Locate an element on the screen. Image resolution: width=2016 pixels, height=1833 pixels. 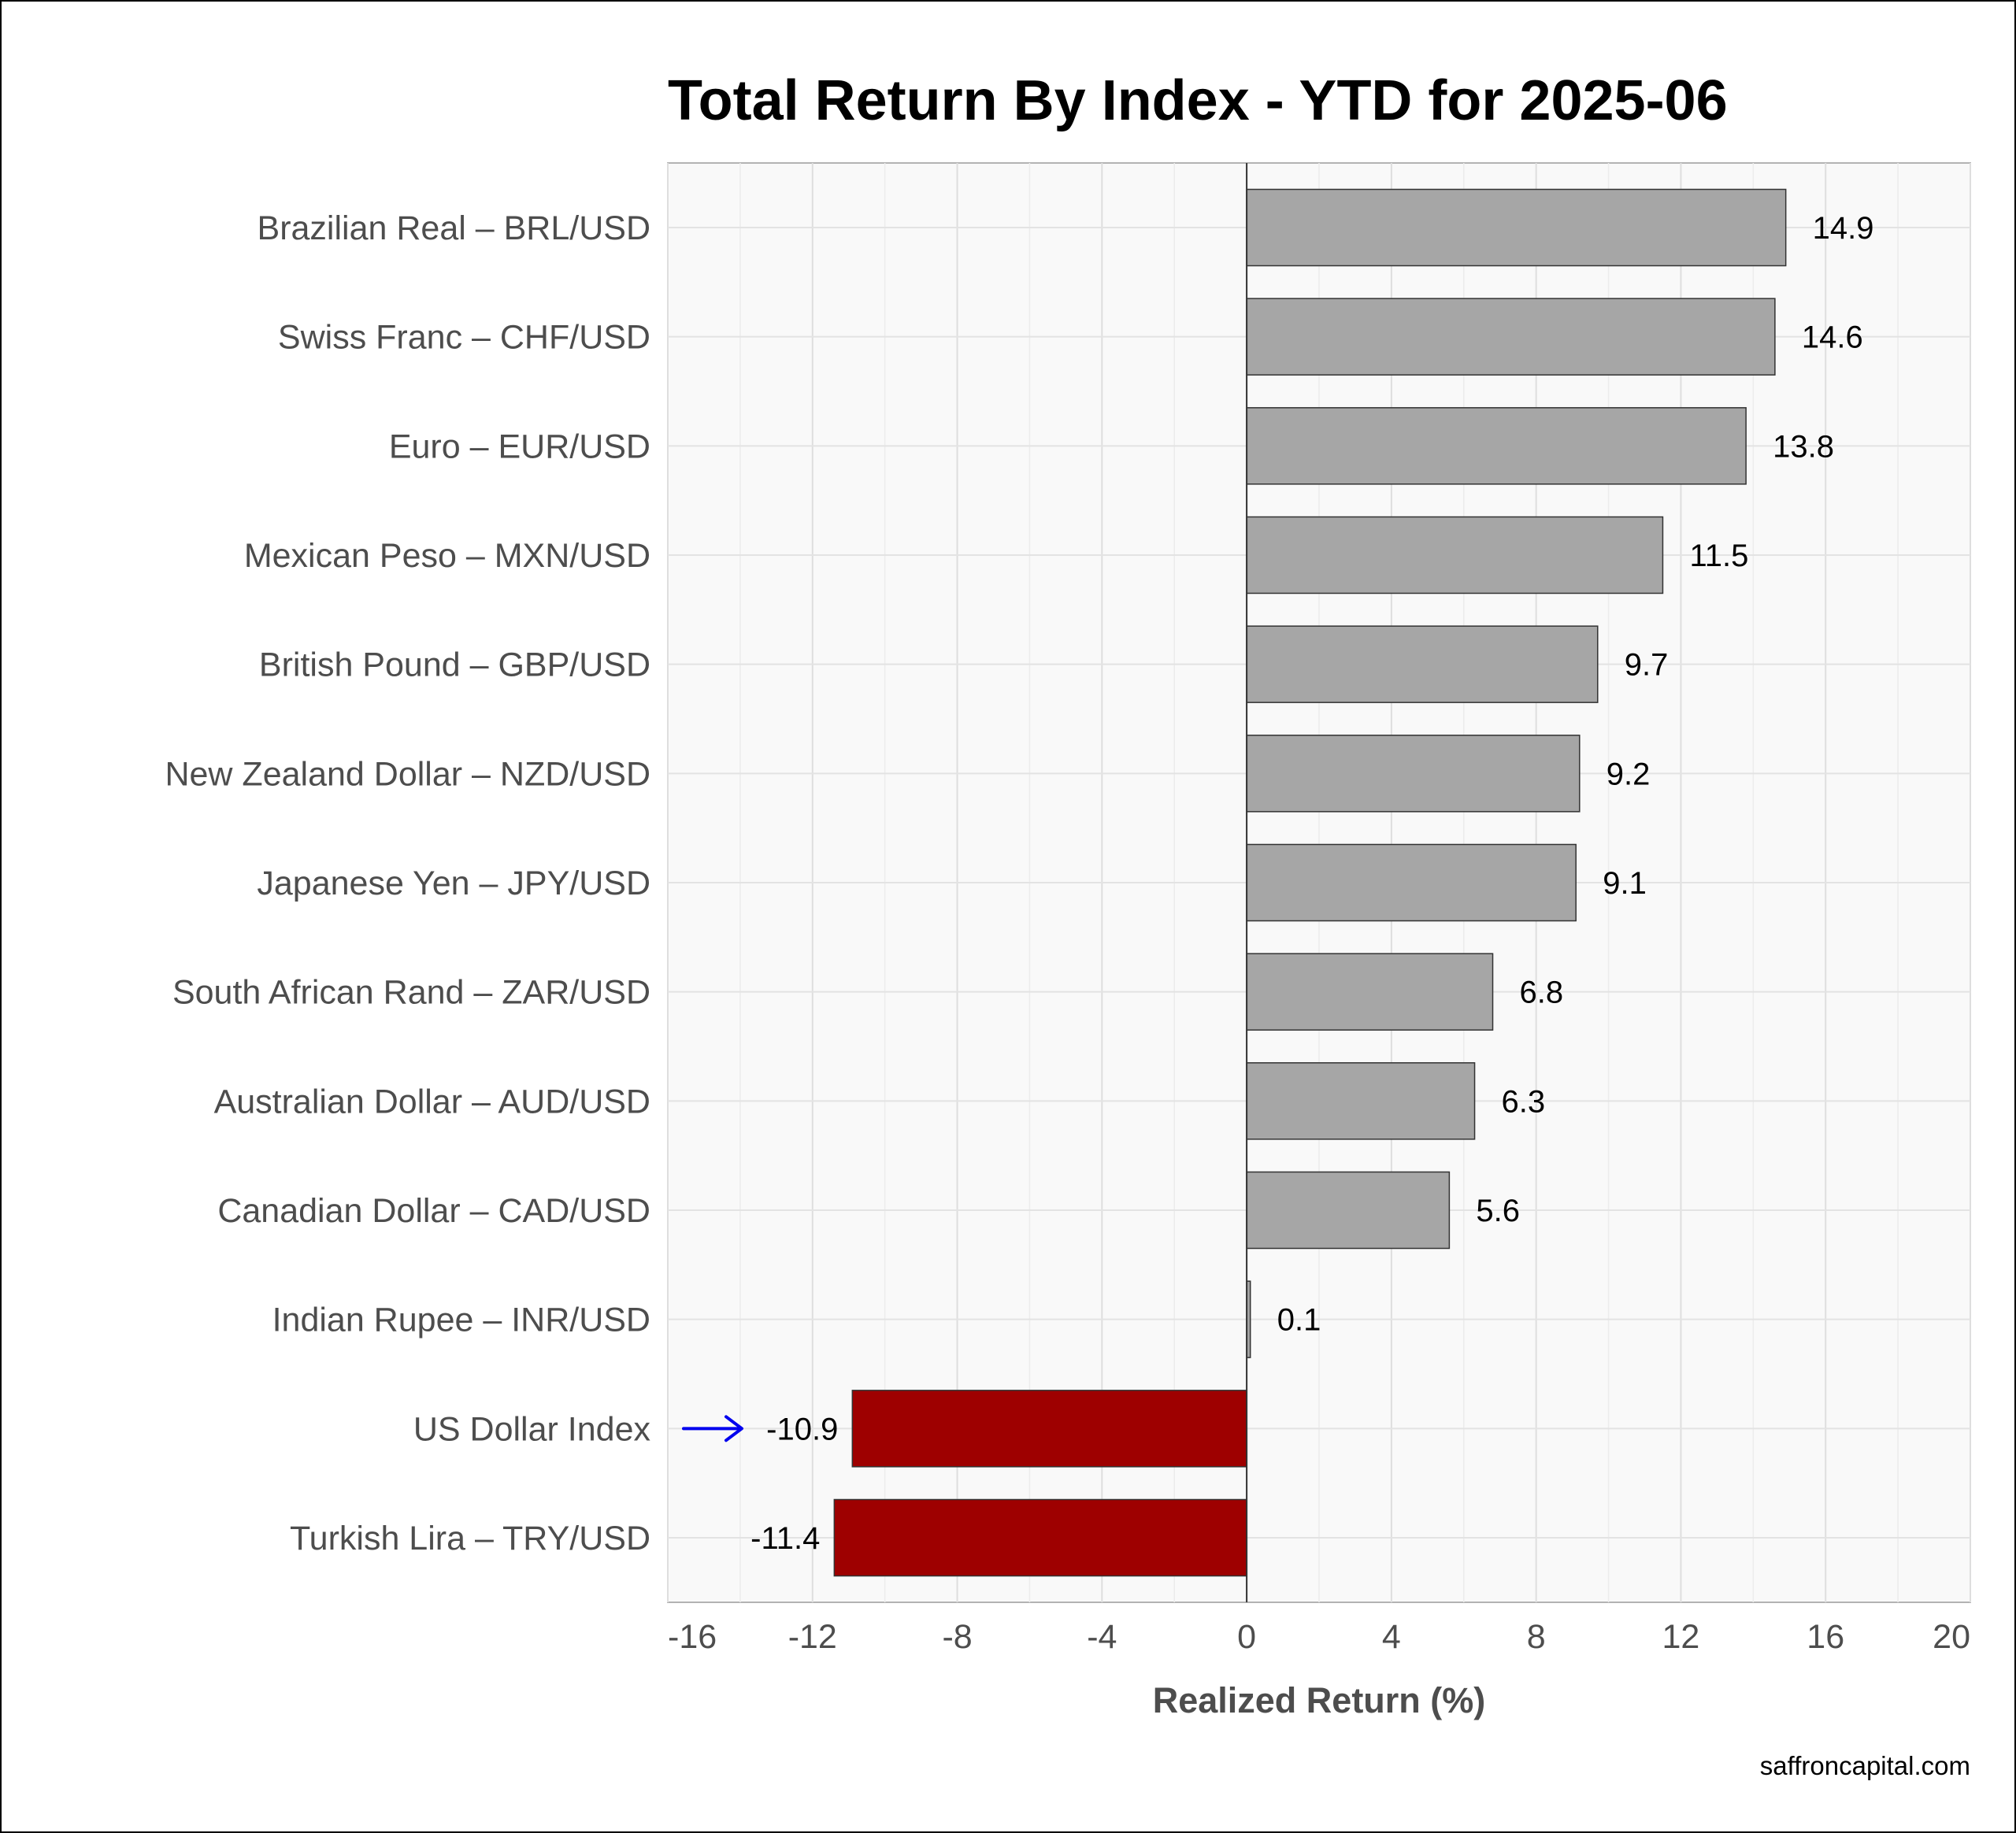
category-label: British Pound – GBP/USD is located at coordinates (454, 665).